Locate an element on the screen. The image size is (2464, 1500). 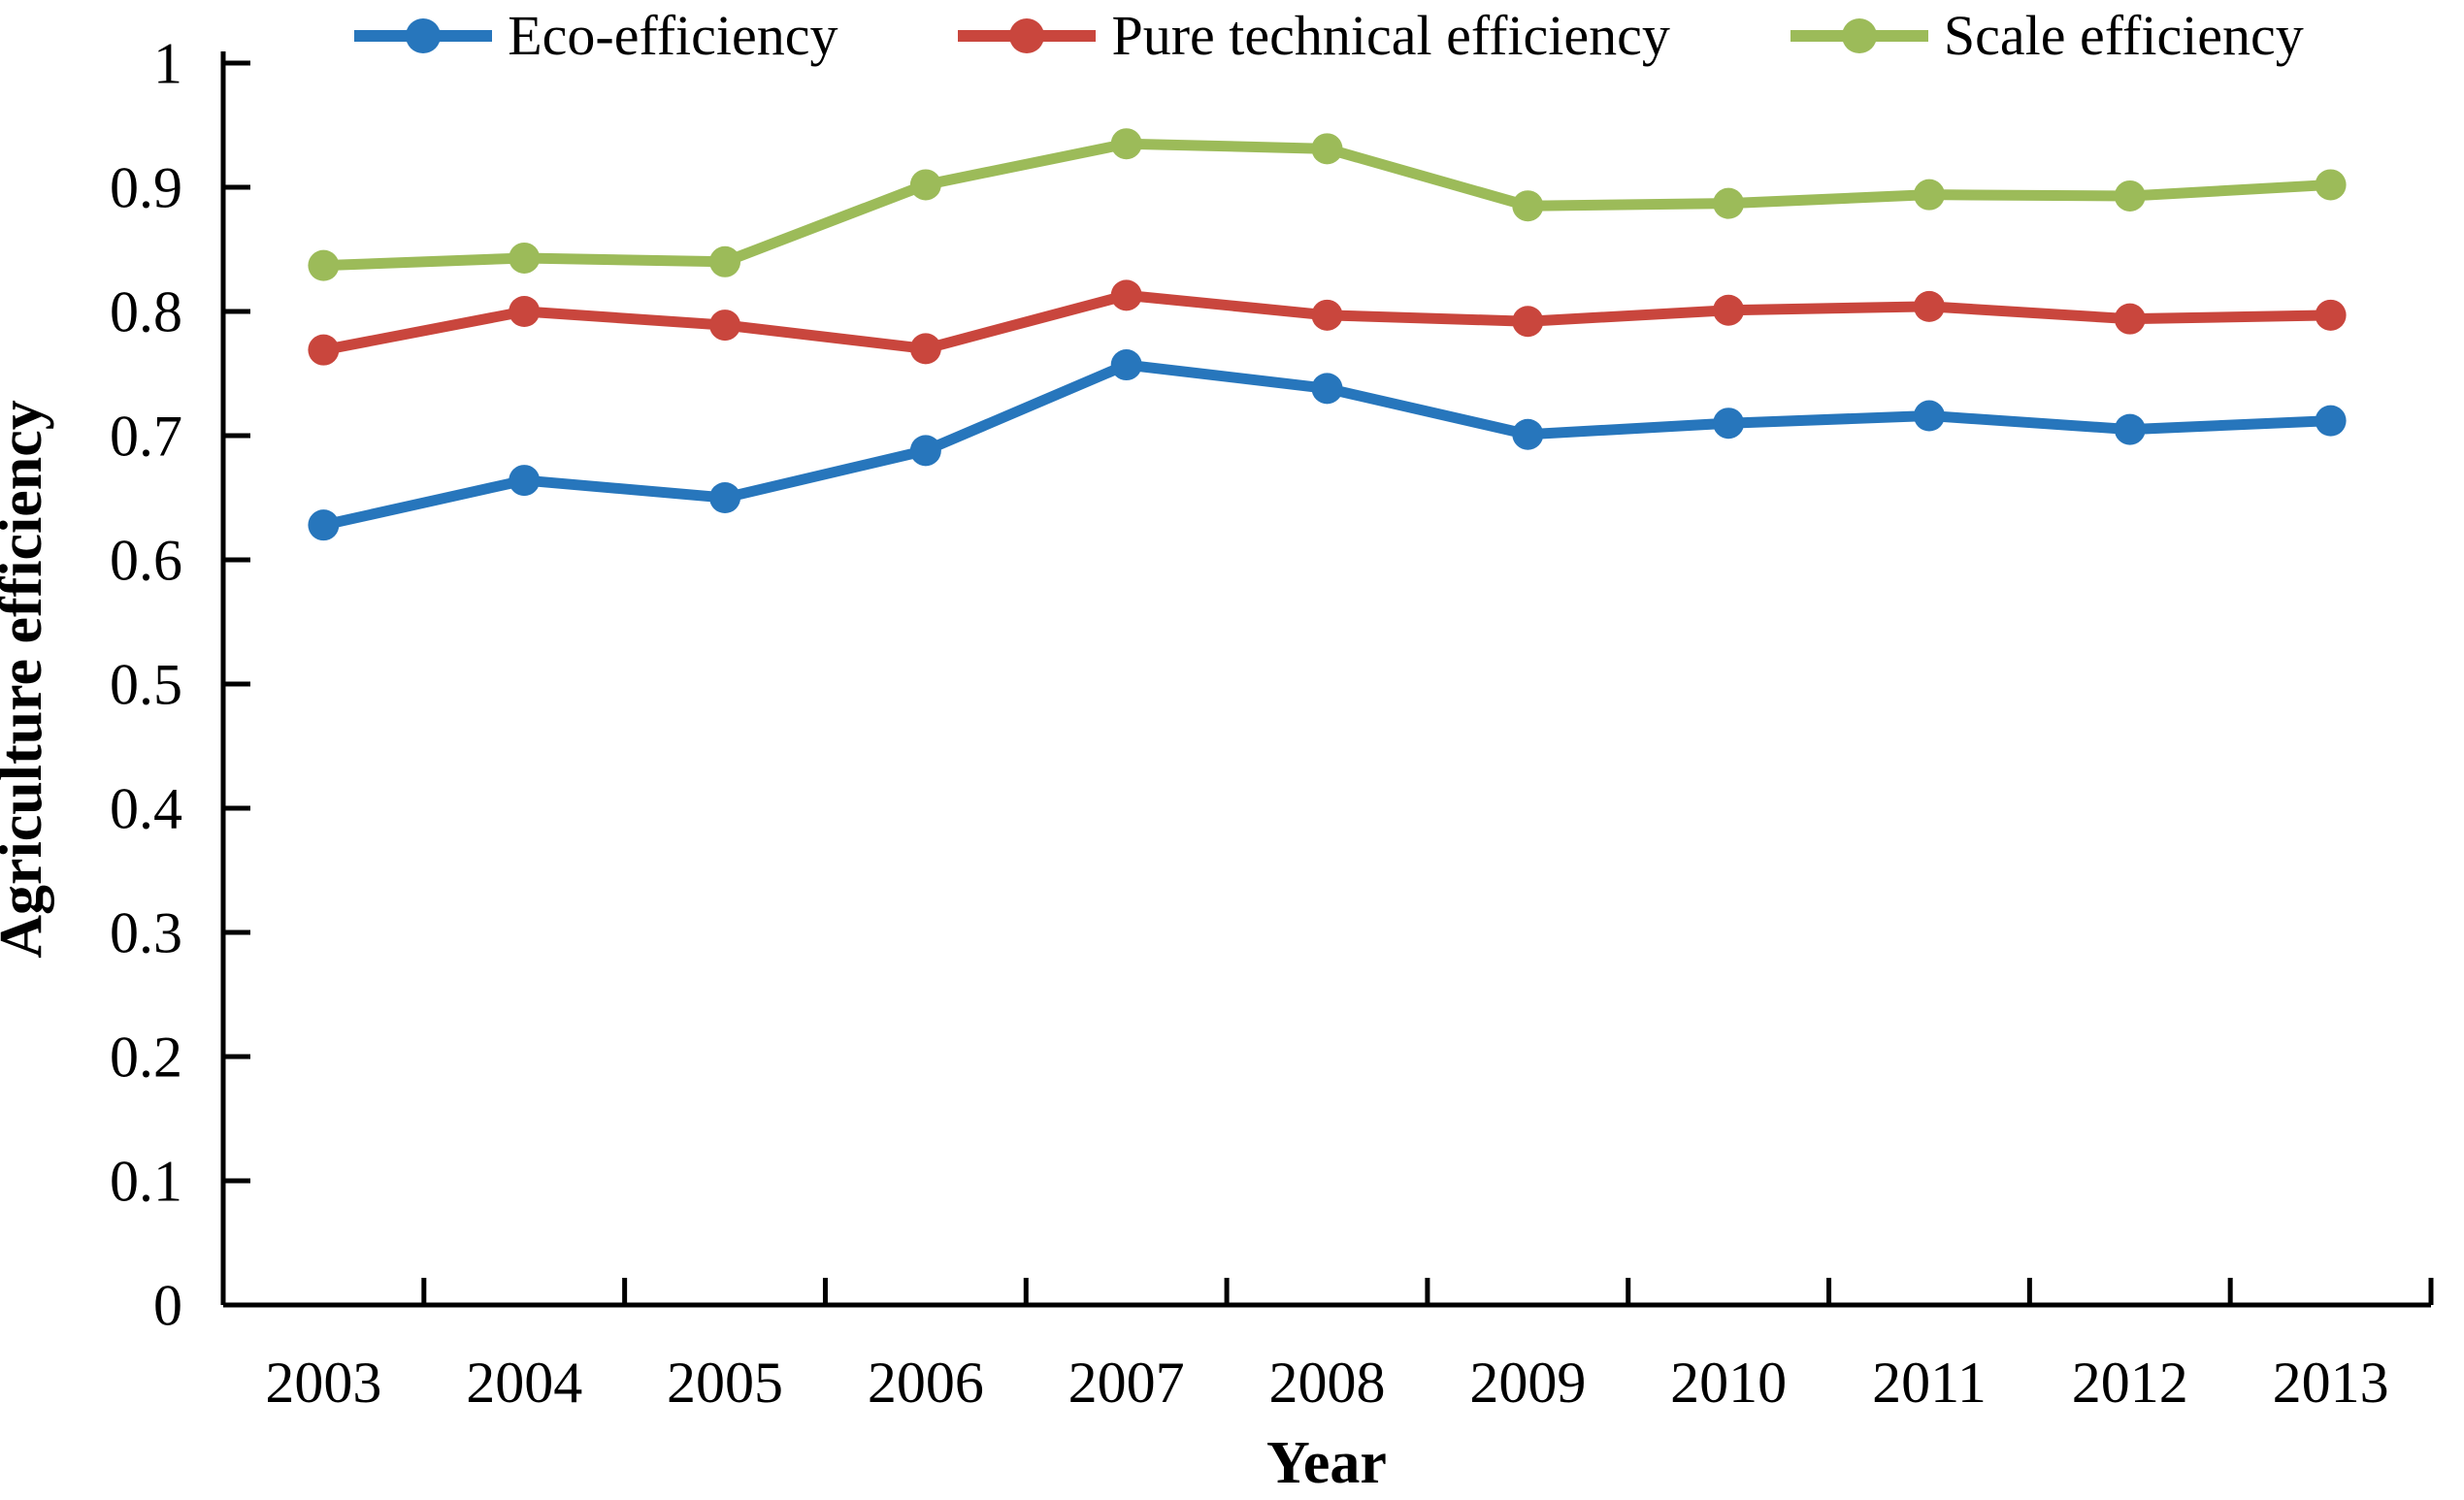
y-tick-label: 0.2 is located at coordinates (146, 1057).